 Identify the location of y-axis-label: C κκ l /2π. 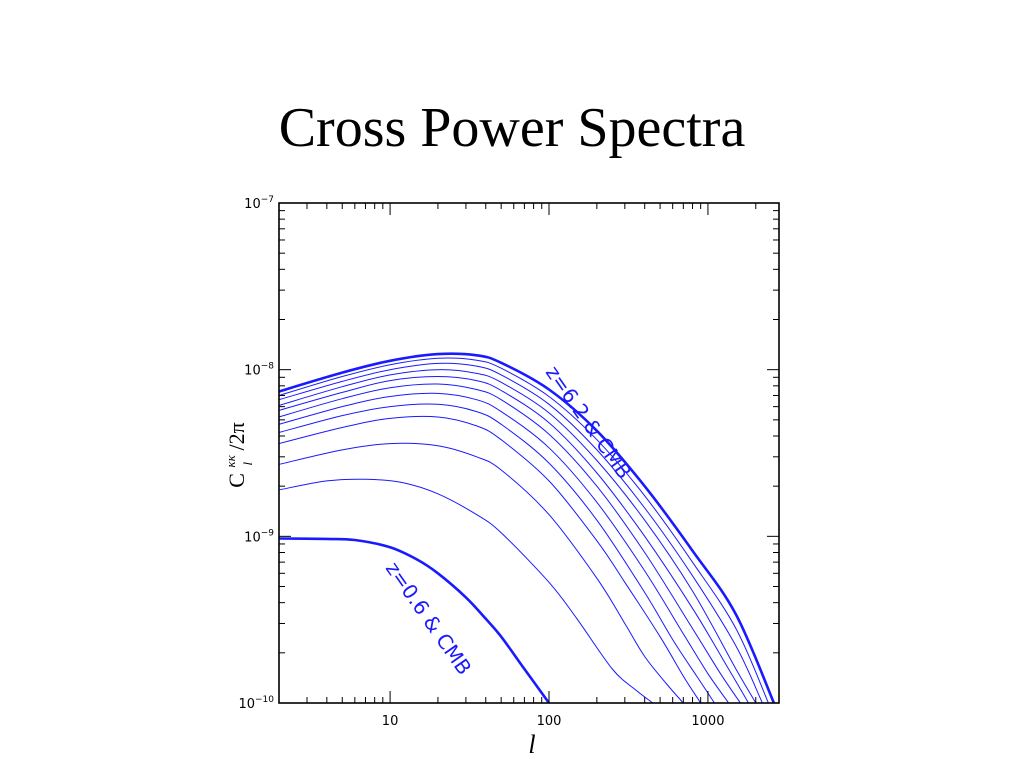
(236, 455).